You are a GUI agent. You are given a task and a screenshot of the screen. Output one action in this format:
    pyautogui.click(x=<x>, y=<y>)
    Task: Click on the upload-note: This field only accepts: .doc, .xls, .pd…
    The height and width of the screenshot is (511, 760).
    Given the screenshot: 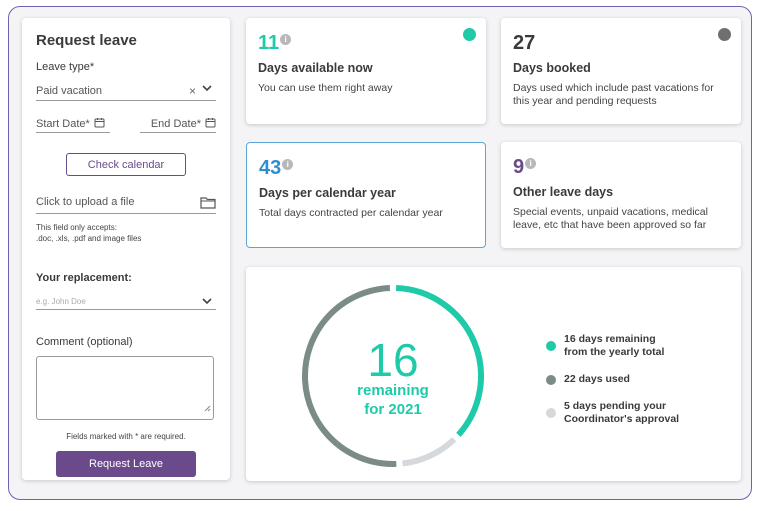 What is the action you would take?
    pyautogui.click(x=126, y=233)
    